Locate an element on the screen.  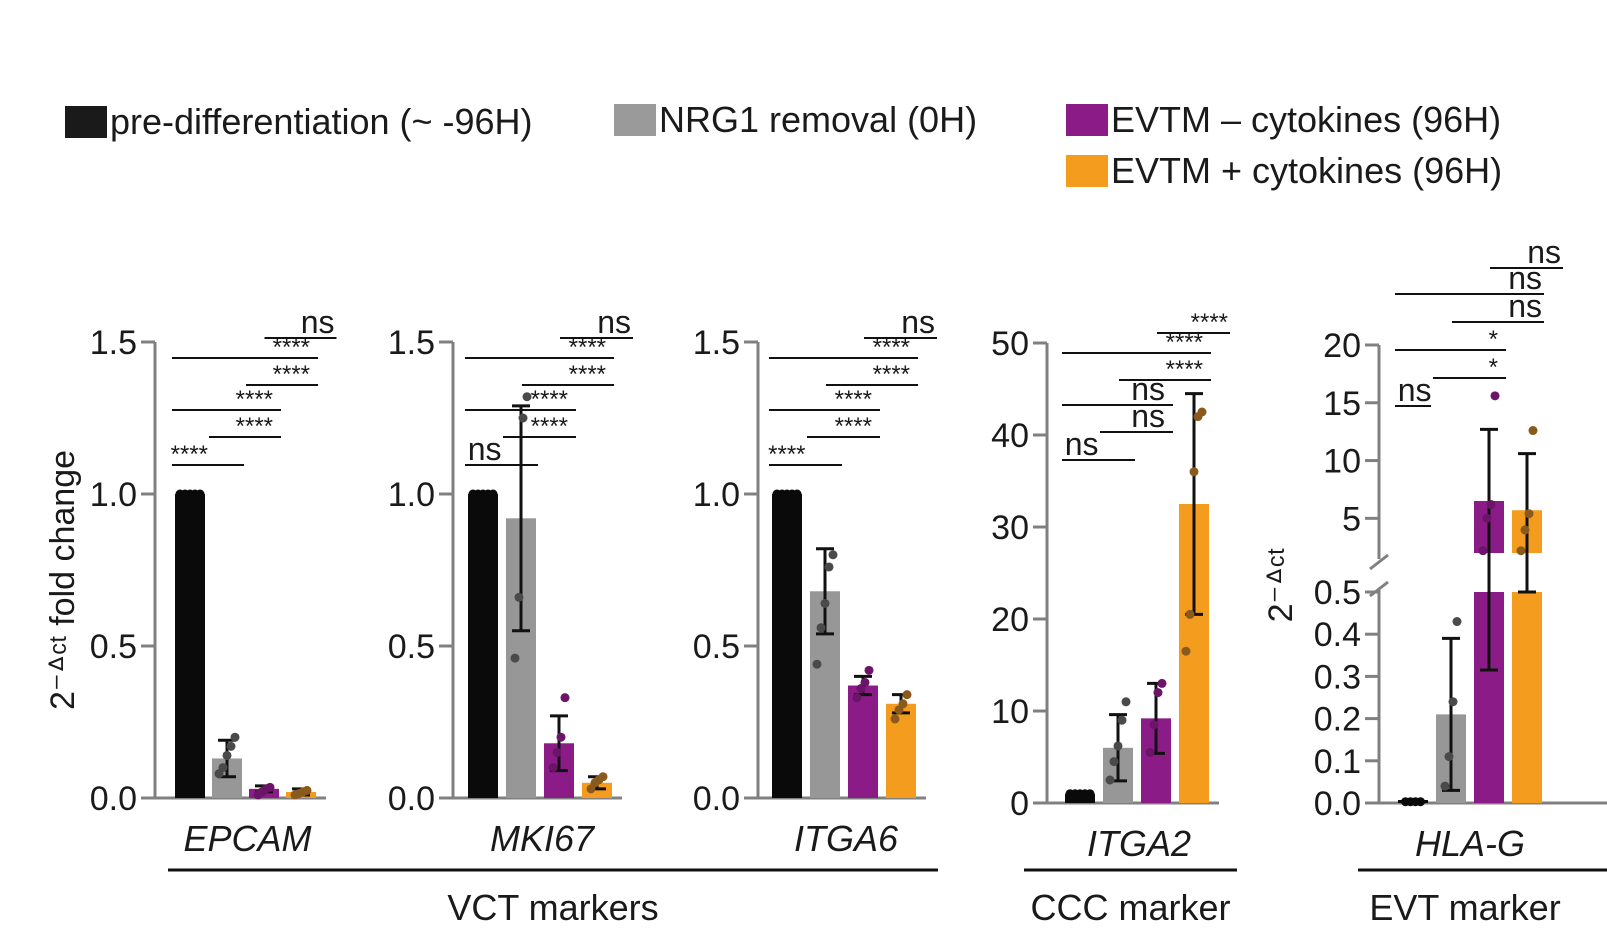
y-axis-title: 2⁻ᐞᶜᵗ fold change is located at coordinates (63, 580).